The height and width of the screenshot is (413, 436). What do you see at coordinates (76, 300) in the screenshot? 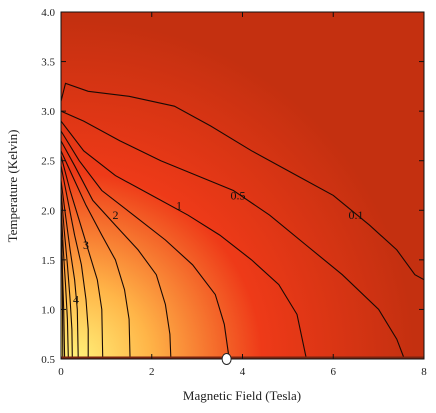
I see `contour-label-4: 4` at bounding box center [76, 300].